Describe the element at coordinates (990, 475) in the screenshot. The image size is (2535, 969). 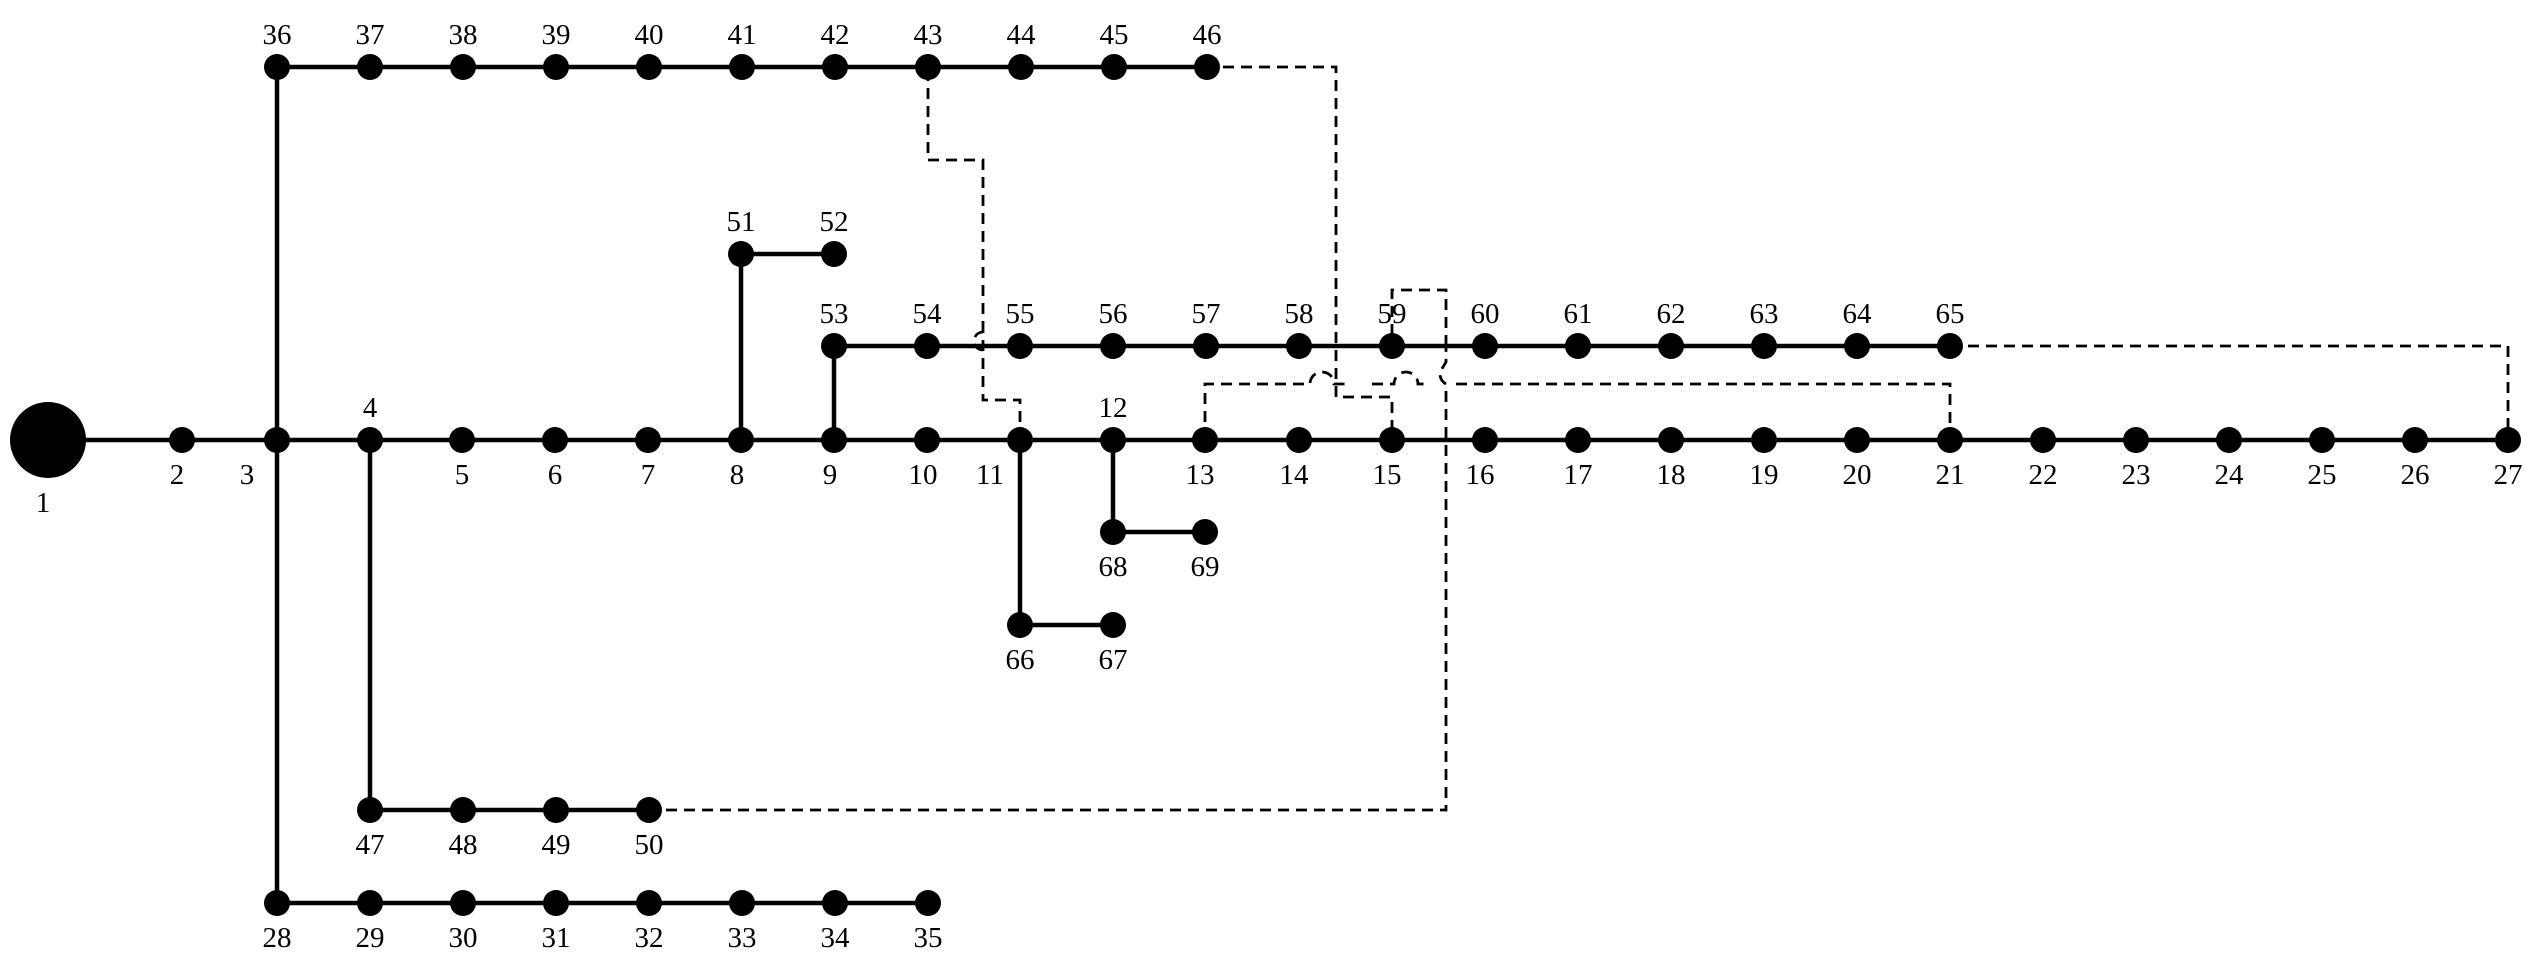
I see `bus-label-11: 11` at that location.